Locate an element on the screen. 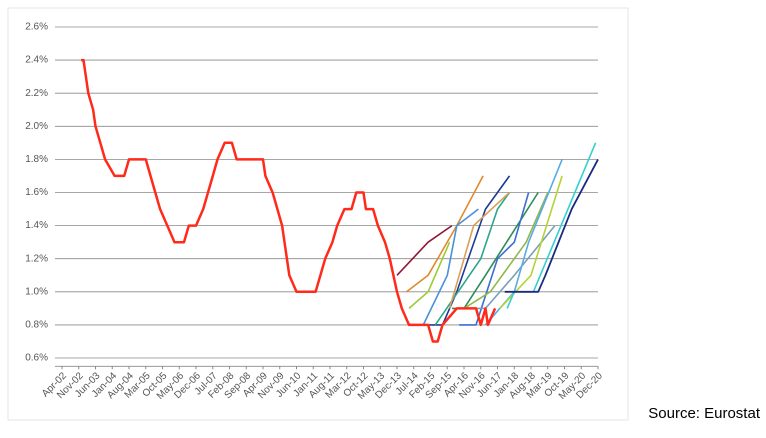 The height and width of the screenshot is (438, 766). y-tick-label: 0.8% is located at coordinates (36, 325).